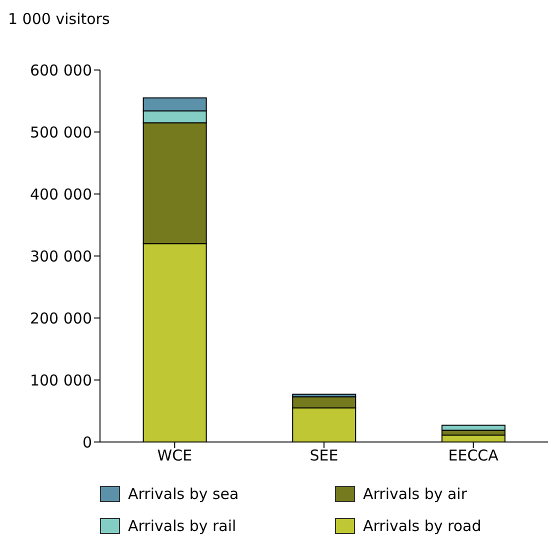  Describe the element at coordinates (174, 455) in the screenshot. I see `x-tick-label: WCE` at that location.